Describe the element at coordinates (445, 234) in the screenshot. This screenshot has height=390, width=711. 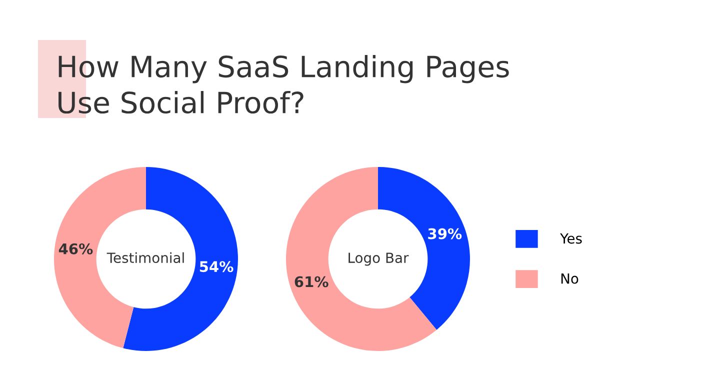
I see `data-label: 39%` at that location.